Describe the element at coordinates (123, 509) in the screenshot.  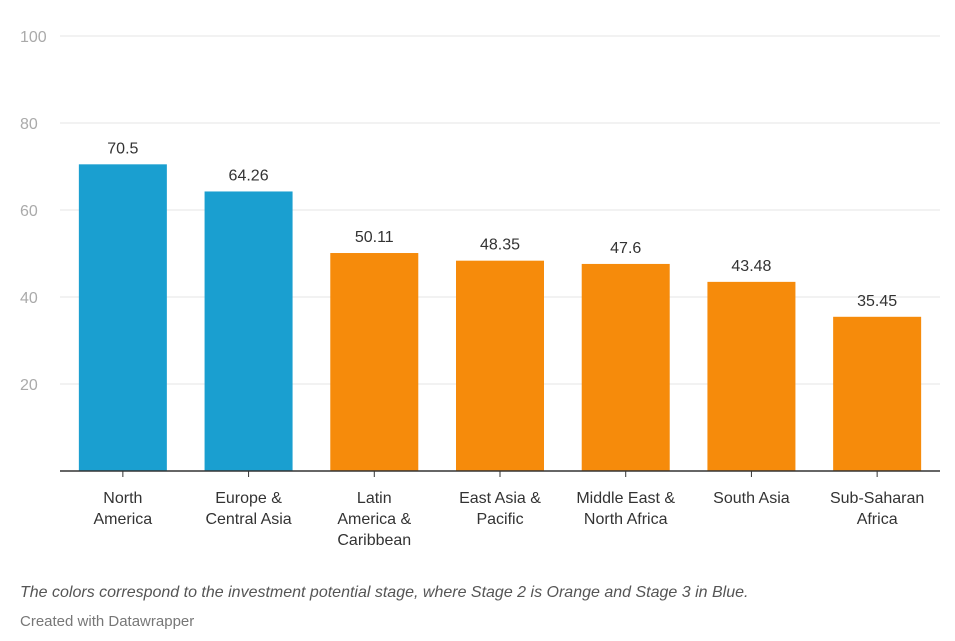
I see `category-label: North America` at that location.